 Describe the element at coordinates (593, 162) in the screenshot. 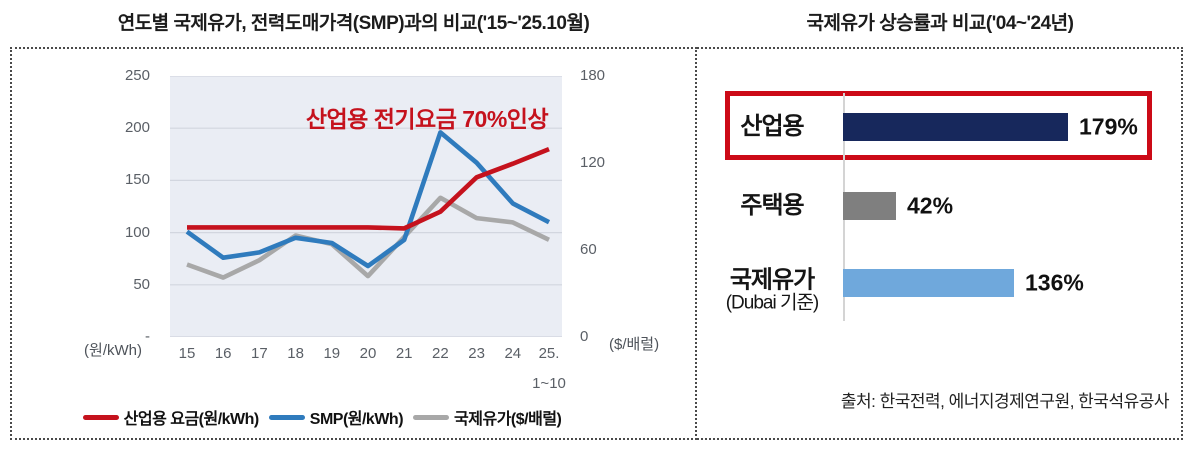

I see `y-right-tick-label: 120` at that location.